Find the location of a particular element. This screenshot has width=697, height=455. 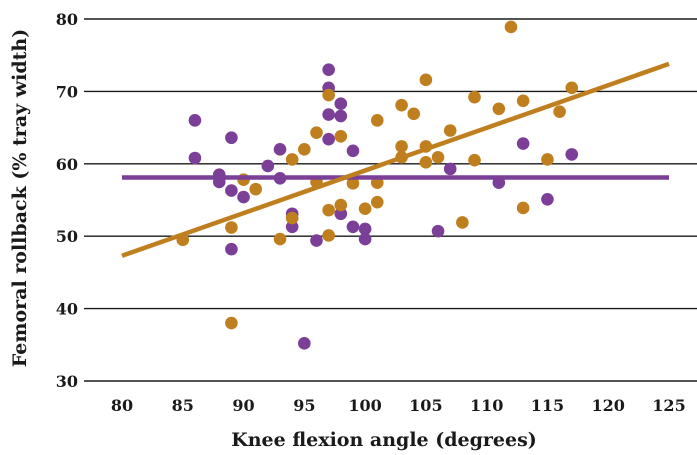

x-tick-label: 100 is located at coordinates (364, 405).